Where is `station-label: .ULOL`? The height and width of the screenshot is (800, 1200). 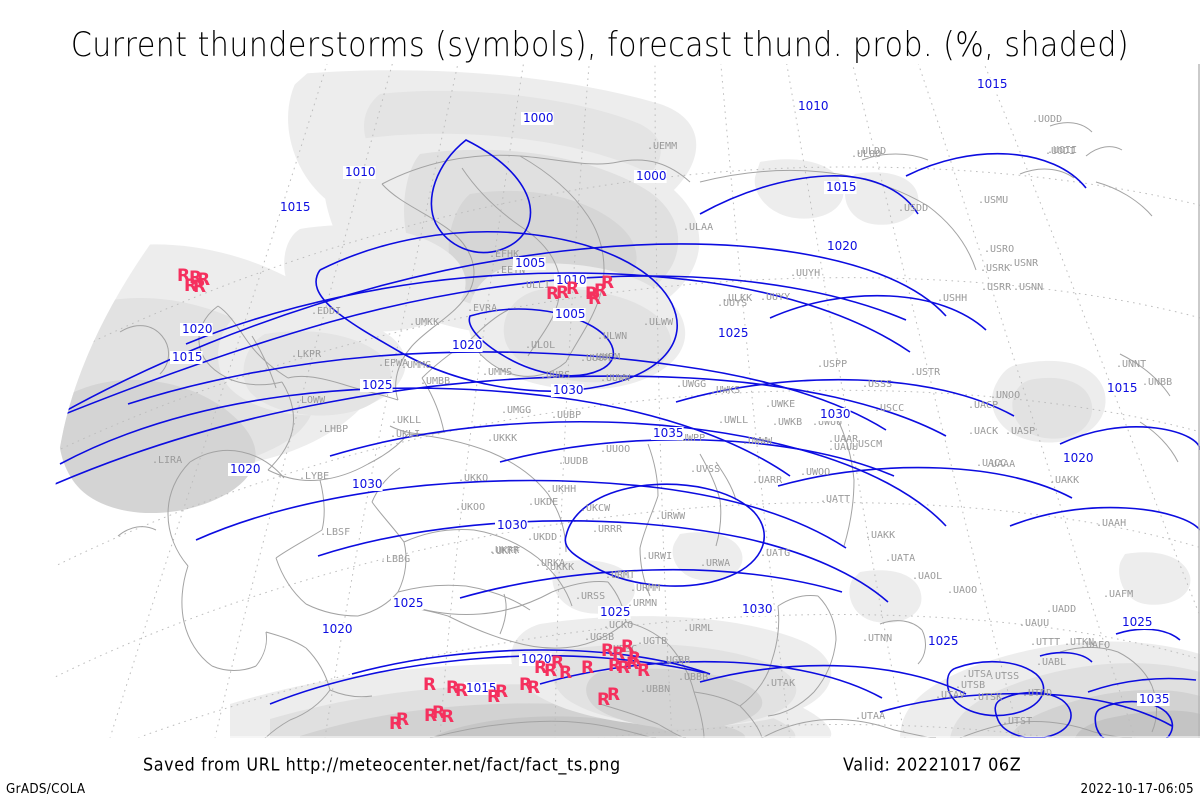
station-label: .ULOL is located at coordinates (540, 345).